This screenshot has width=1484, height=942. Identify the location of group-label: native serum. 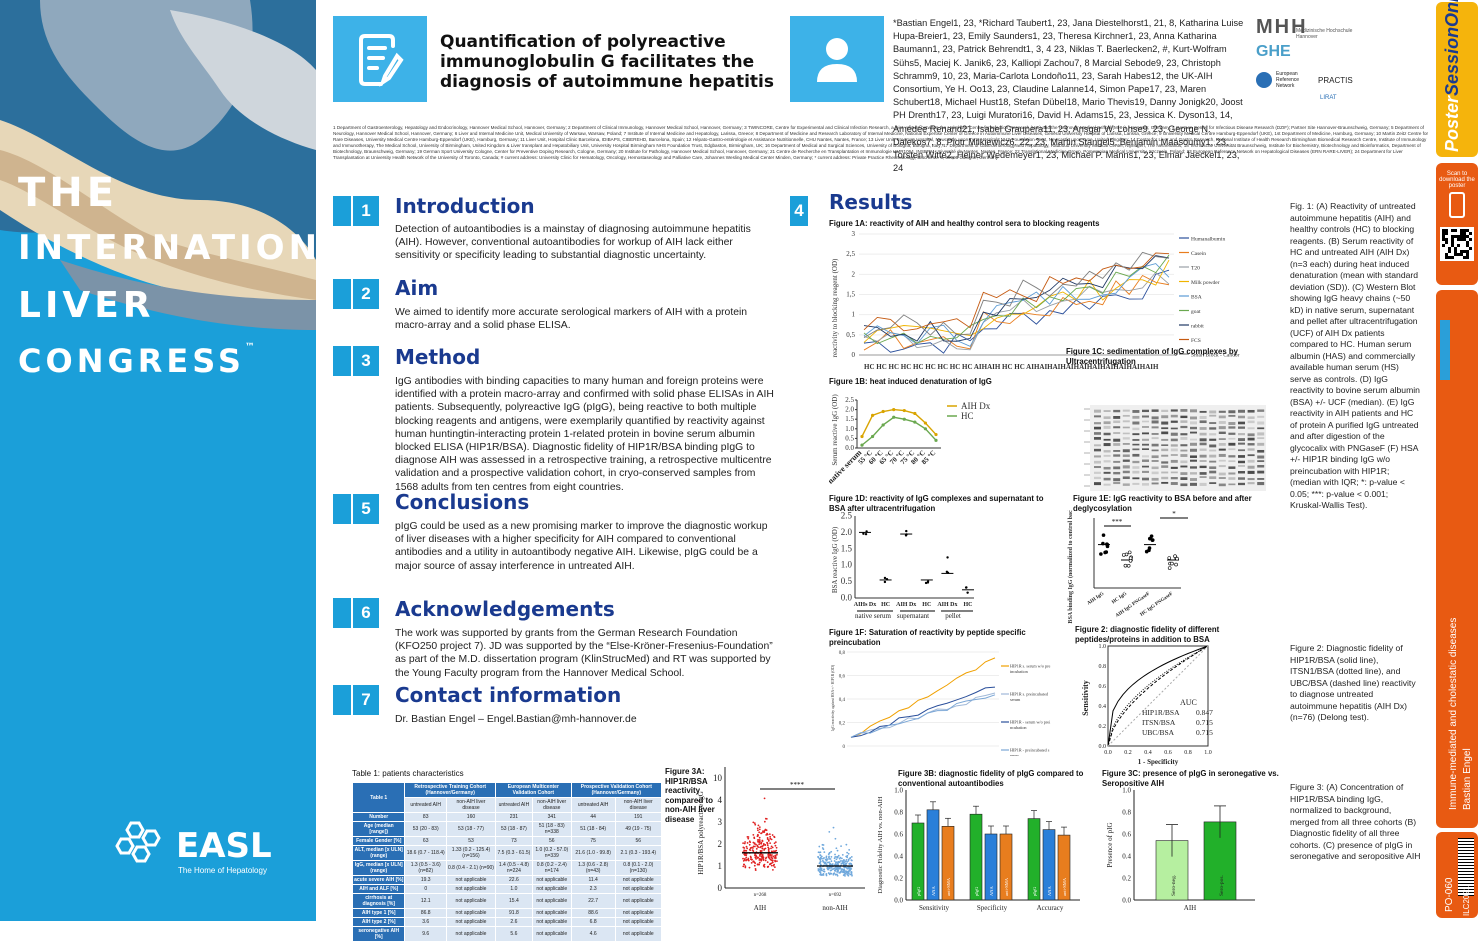
(873, 616).